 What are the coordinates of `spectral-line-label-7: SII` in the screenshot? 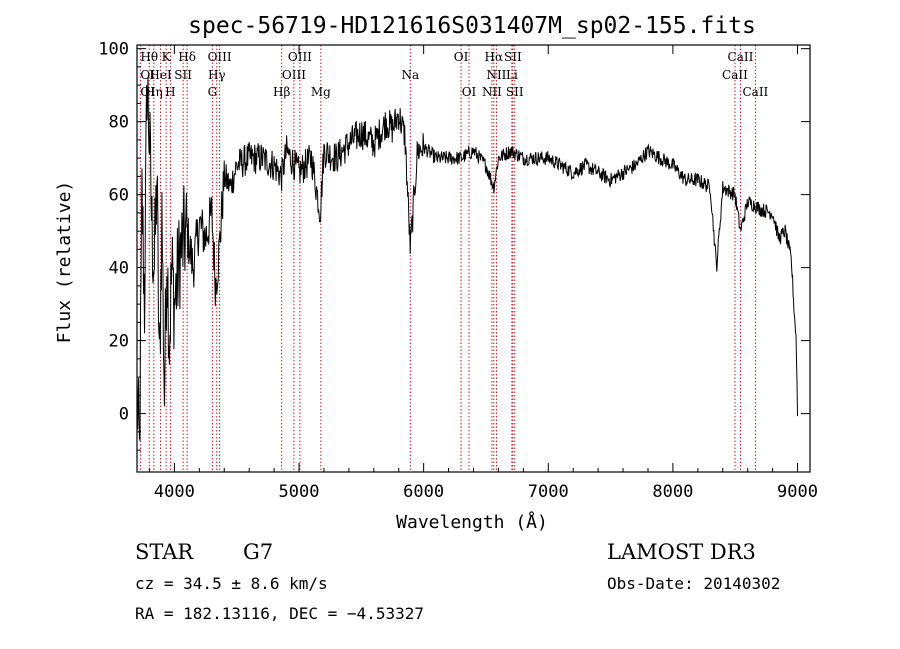 It's located at (513, 57).